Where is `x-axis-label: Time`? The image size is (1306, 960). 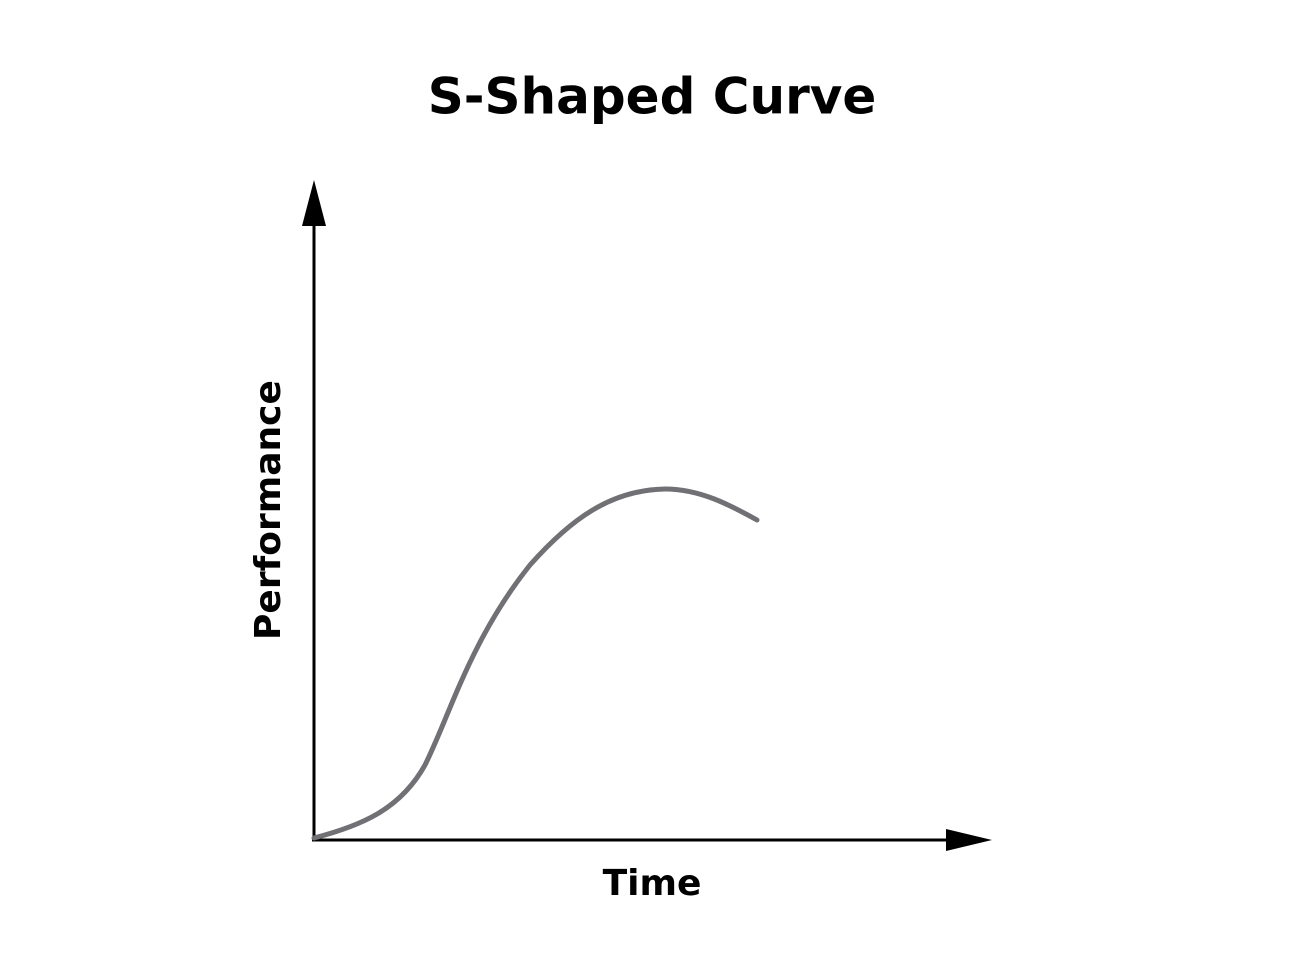 x-axis-label: Time is located at coordinates (652, 883).